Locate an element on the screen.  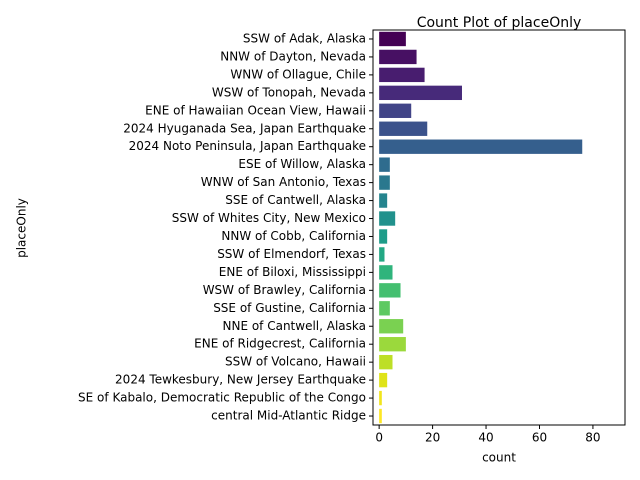
y-tick-label: ENE of Biloxi, Mississippi is located at coordinates (292, 272).